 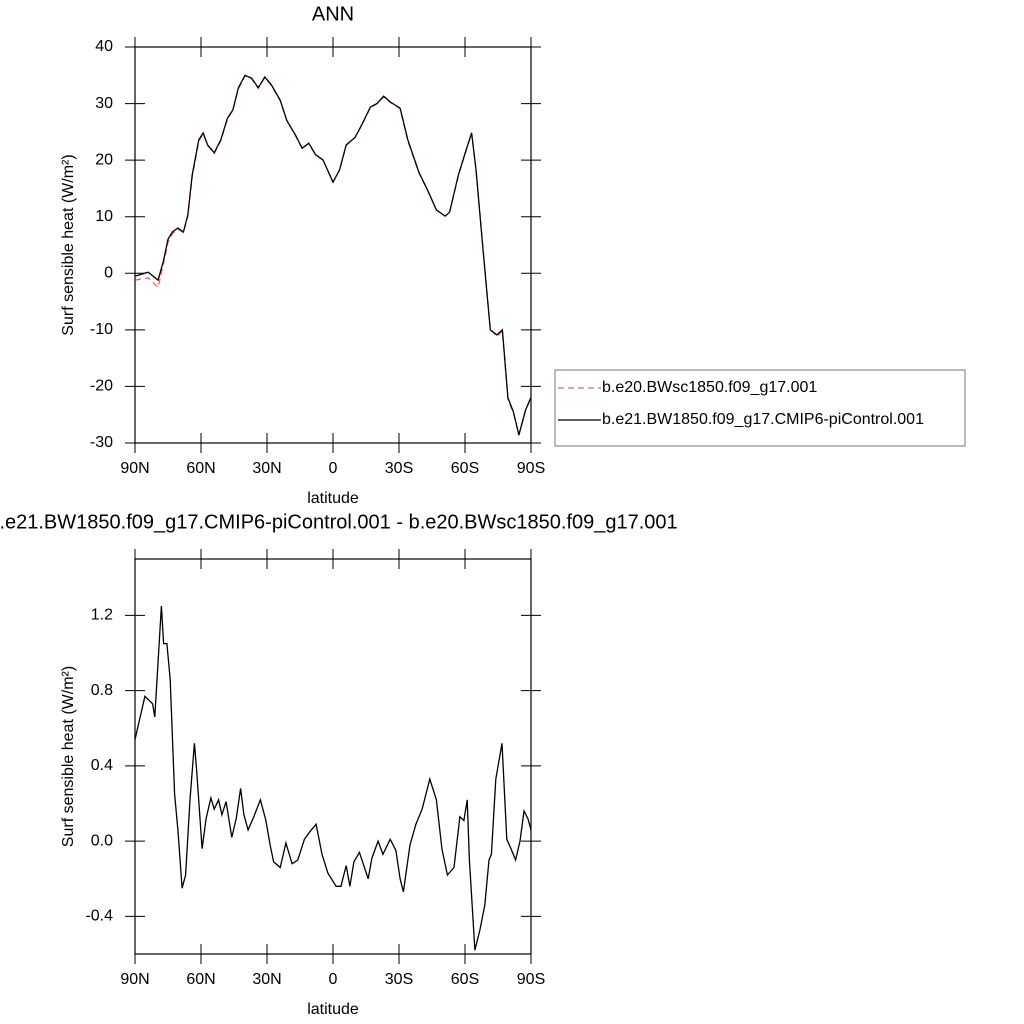 What do you see at coordinates (760, 408) in the screenshot?
I see `legend-box` at bounding box center [760, 408].